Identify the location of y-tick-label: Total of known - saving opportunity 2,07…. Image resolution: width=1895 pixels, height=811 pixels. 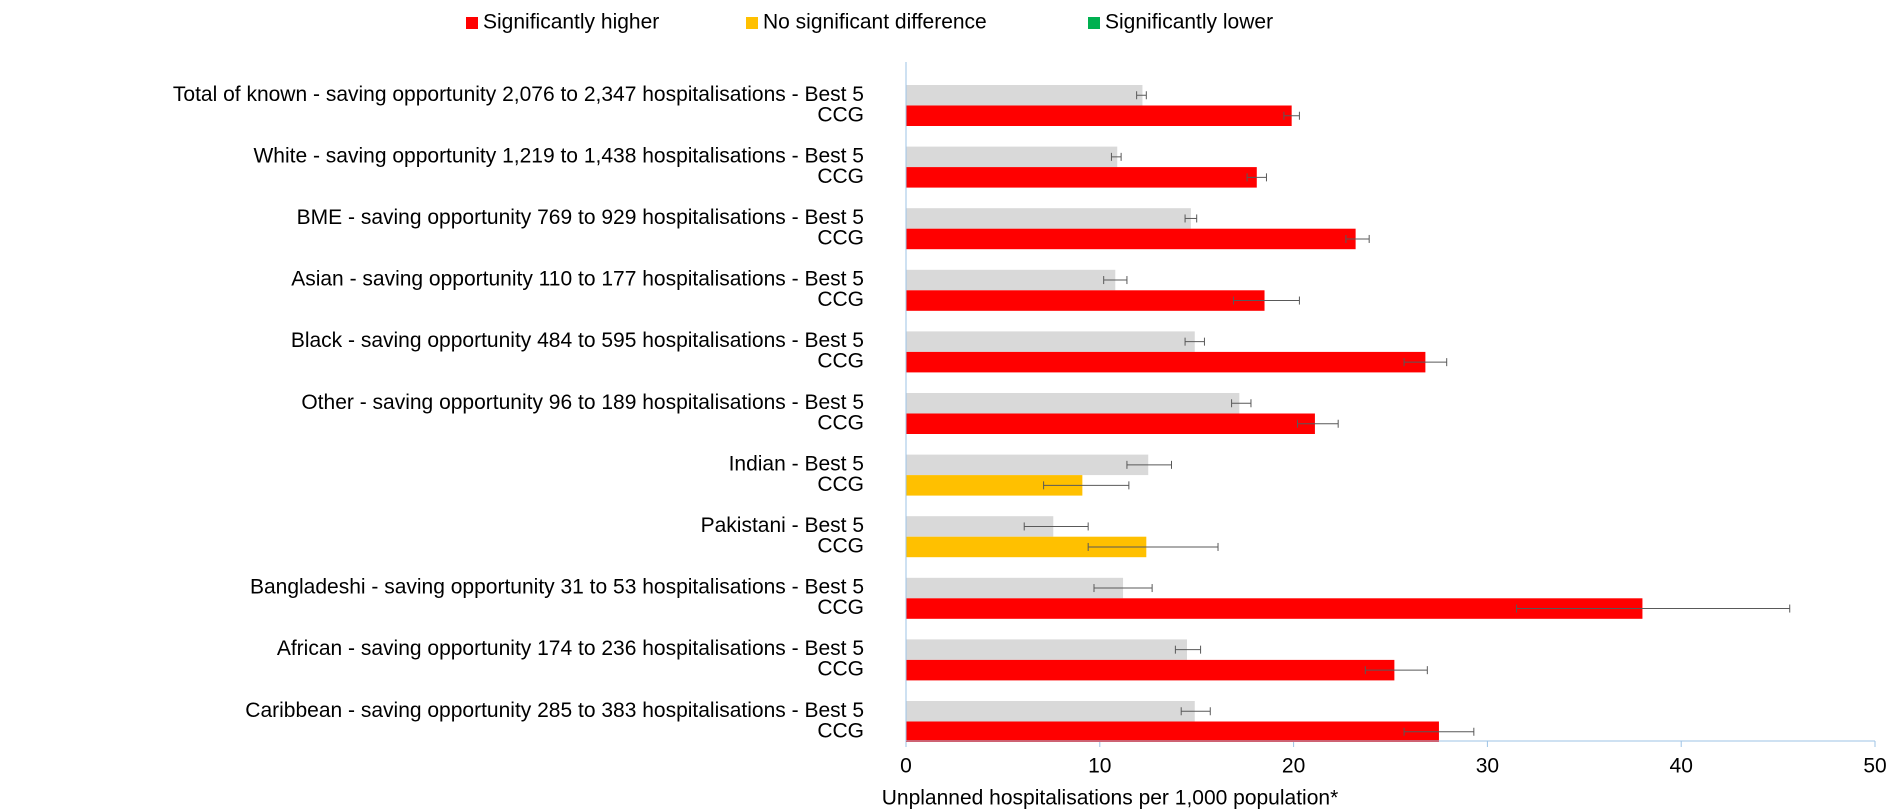
(518, 94).